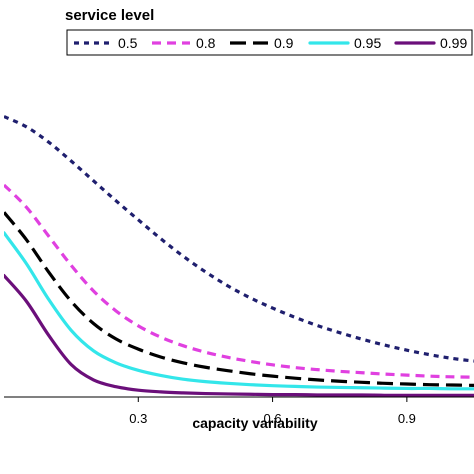 This screenshot has height=474, width=474. Describe the element at coordinates (138, 418) in the screenshot. I see `x-tick-label: 0.3` at that location.